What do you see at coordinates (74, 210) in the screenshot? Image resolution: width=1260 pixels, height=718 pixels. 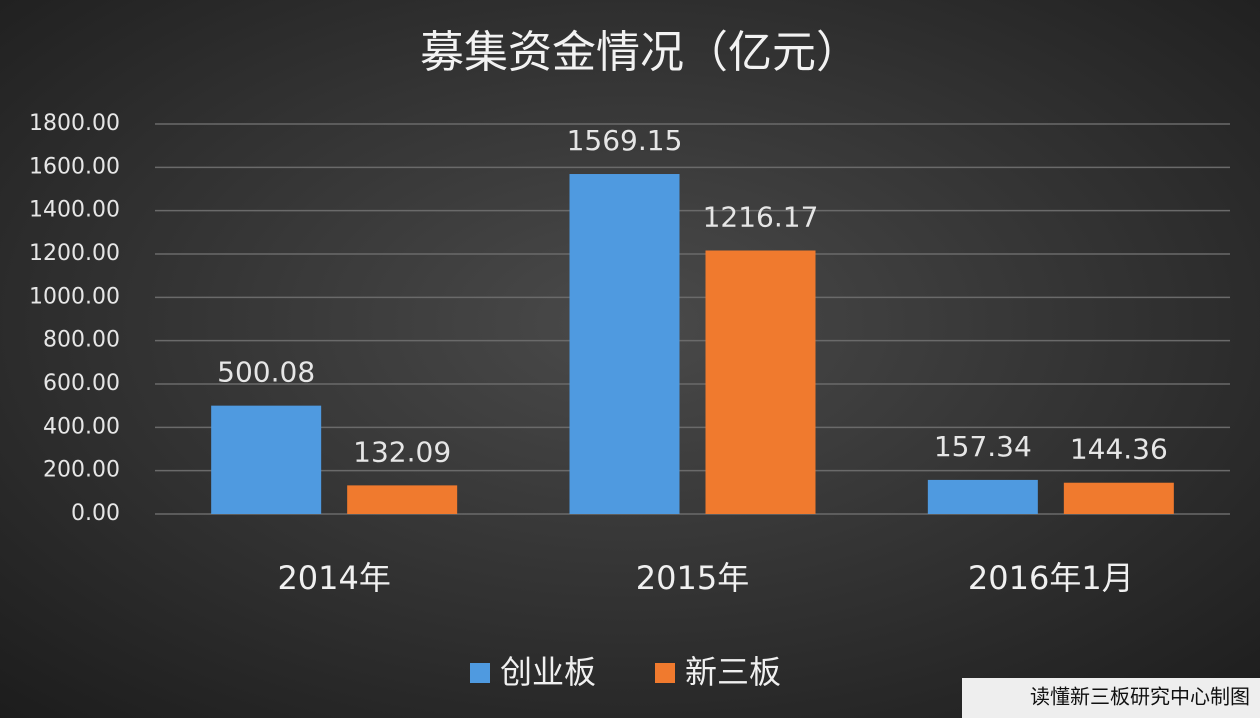 I see `y-tick-label: 1400.00` at bounding box center [74, 210].